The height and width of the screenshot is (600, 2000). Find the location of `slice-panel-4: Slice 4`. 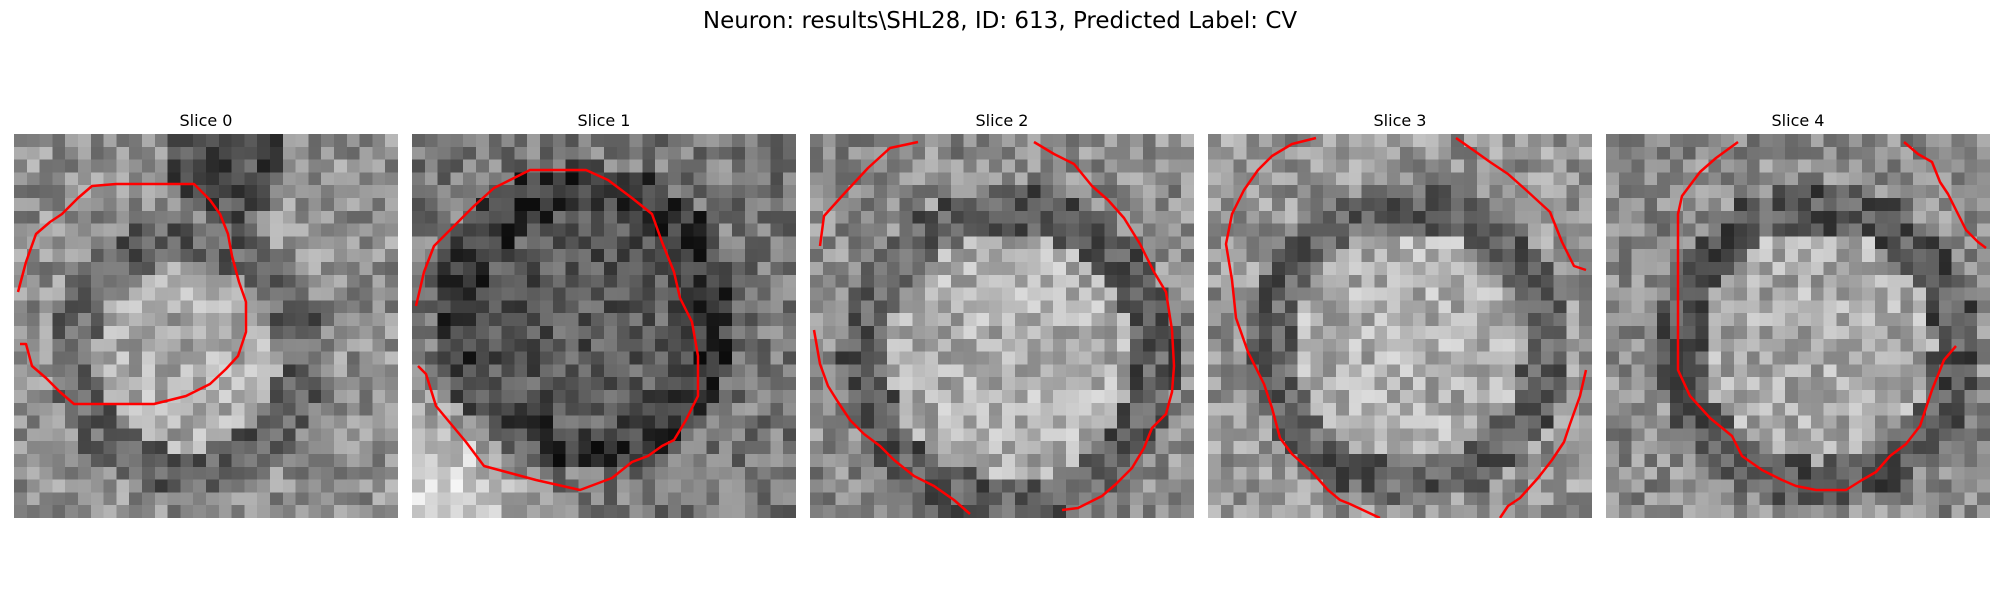

slice-panel-4: Slice 4 is located at coordinates (1798, 314).